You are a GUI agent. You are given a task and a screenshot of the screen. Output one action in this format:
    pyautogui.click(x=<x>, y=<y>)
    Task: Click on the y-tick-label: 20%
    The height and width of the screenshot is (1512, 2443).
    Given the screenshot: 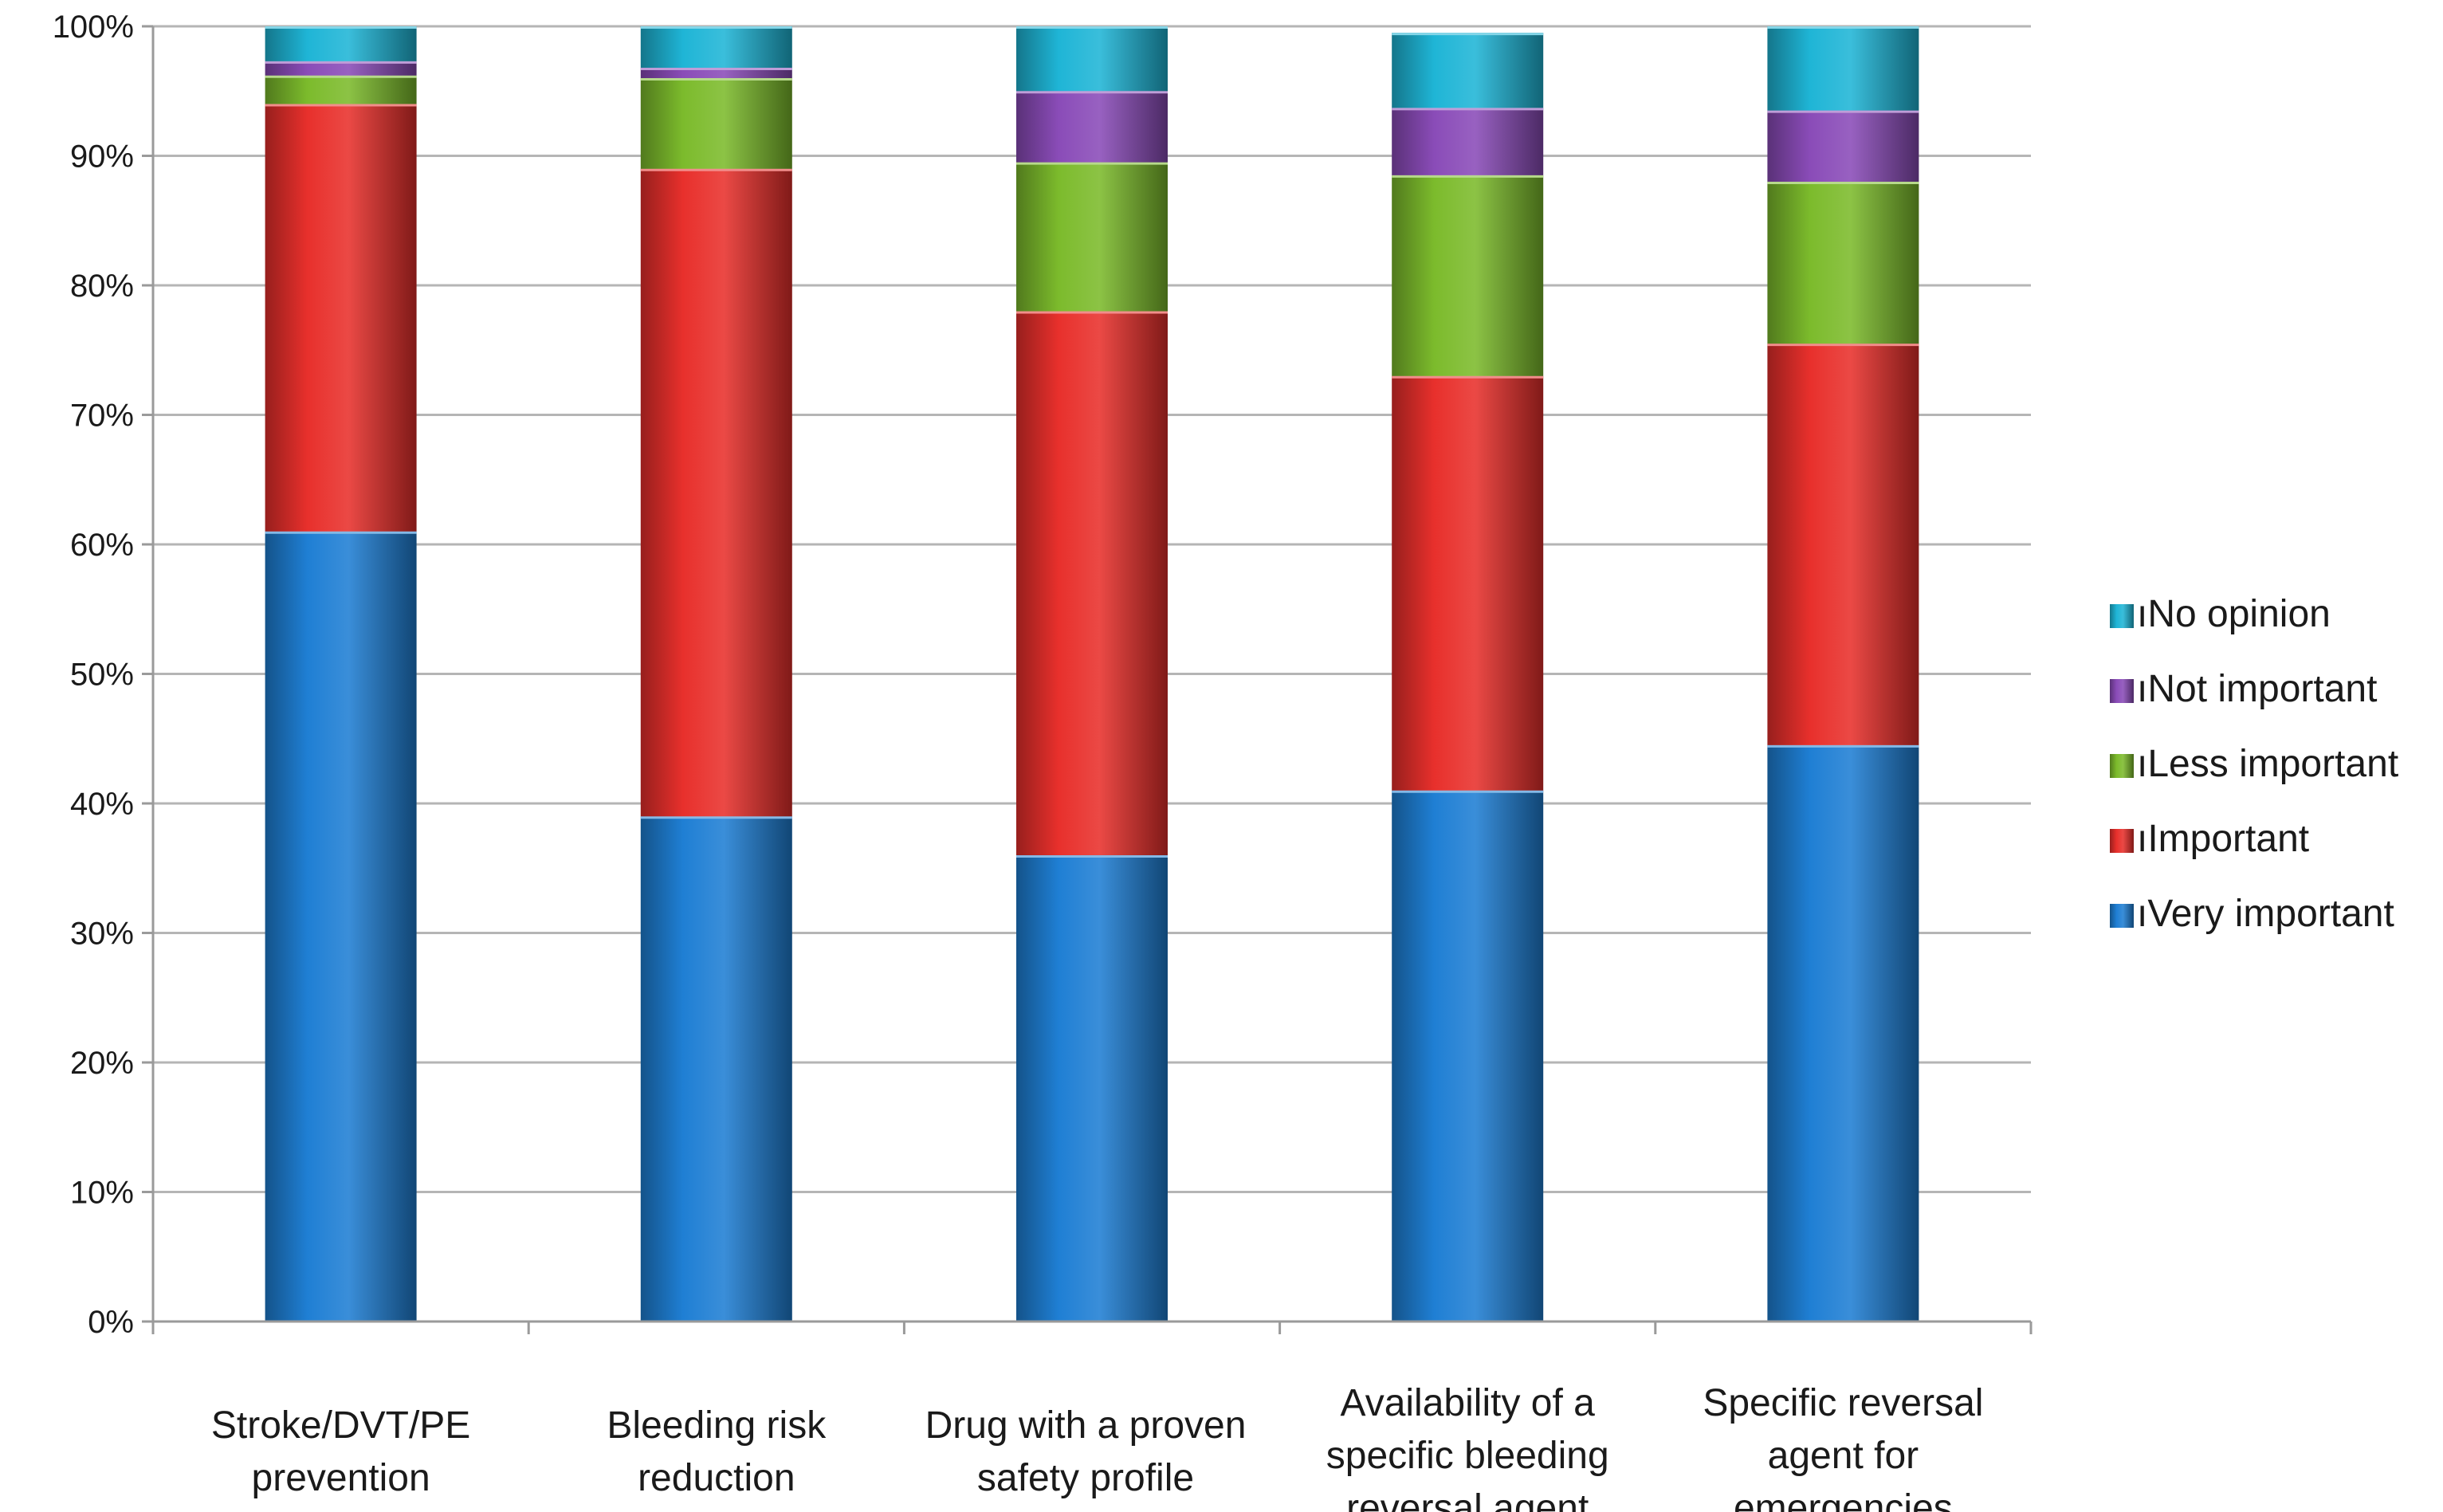 What is the action you would take?
    pyautogui.click(x=102, y=1063)
    